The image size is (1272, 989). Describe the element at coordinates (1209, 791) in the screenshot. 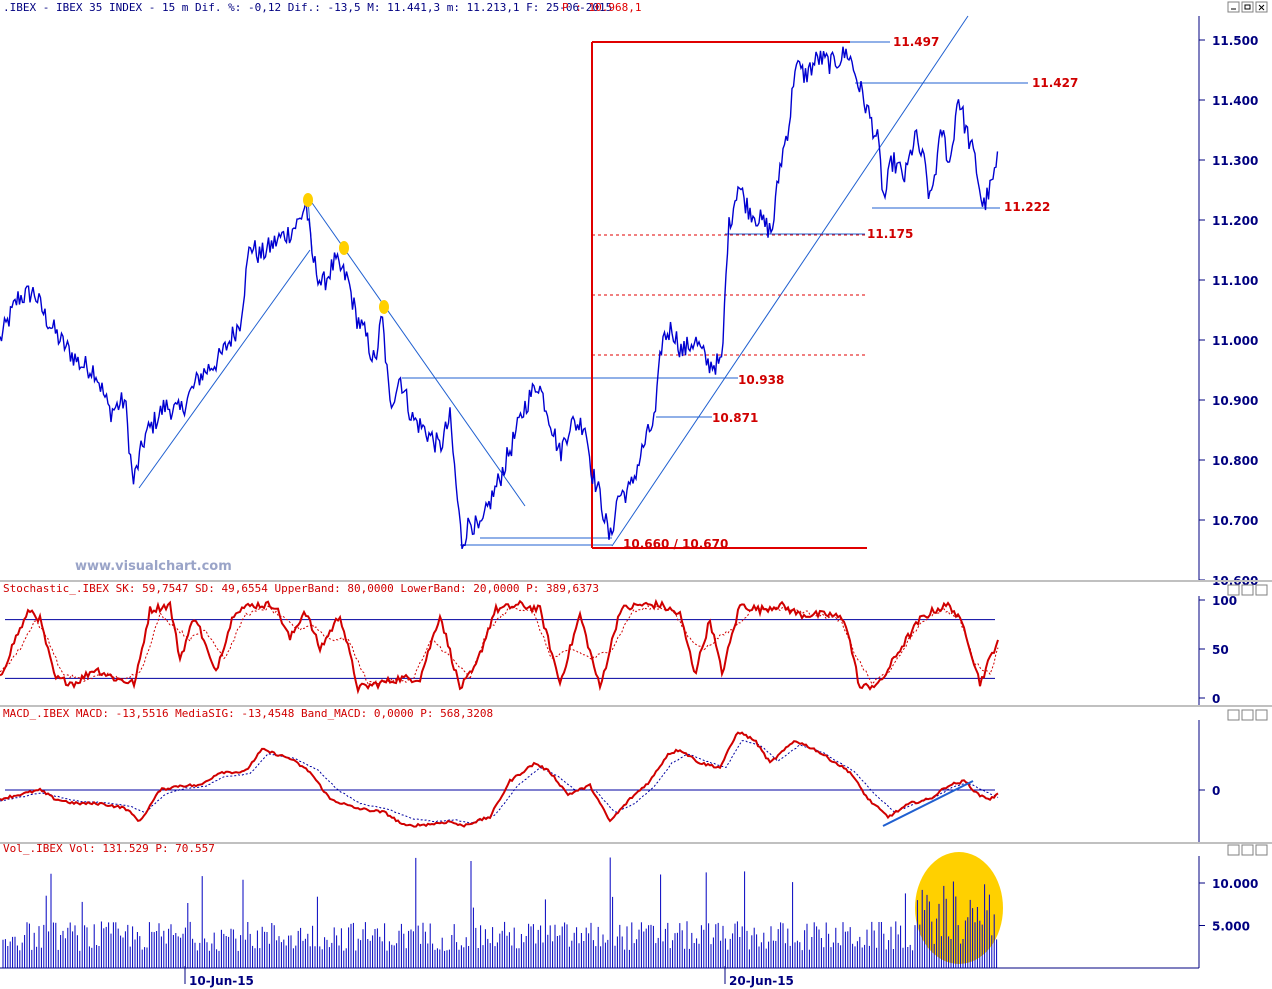

I see `macd-y-axis: 0` at that location.